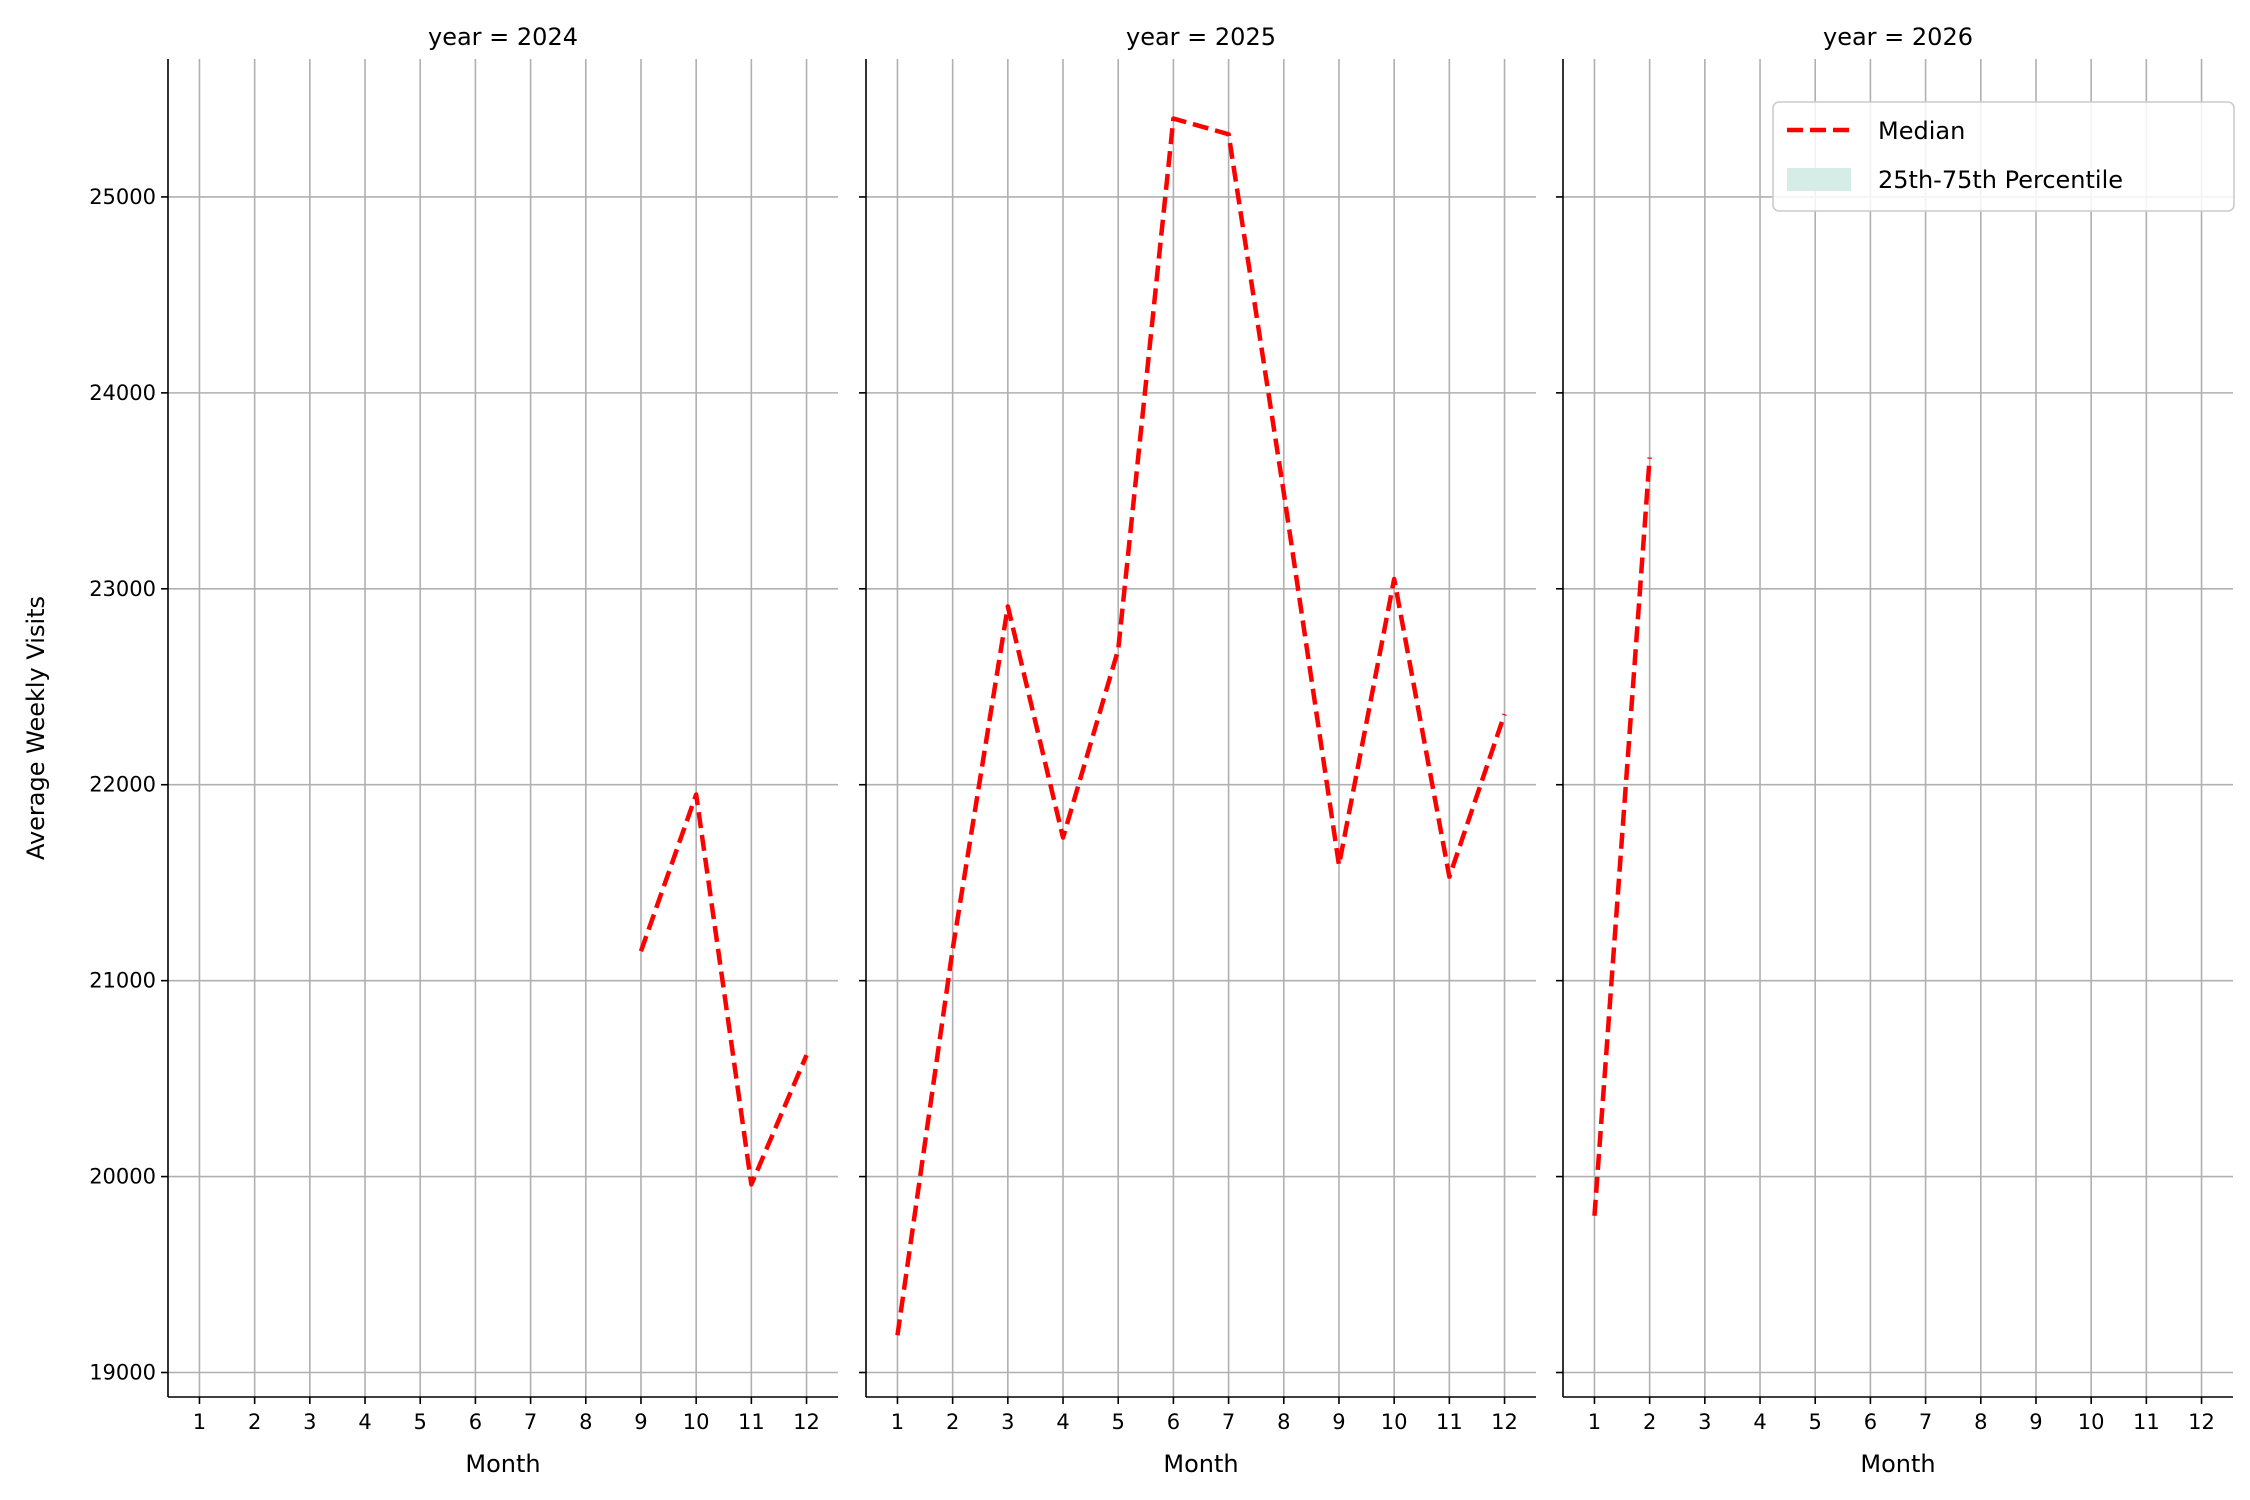 This screenshot has width=2250, height=1500. Describe the element at coordinates (1819, 179) in the screenshot. I see `legend-percentile-swatch` at that location.